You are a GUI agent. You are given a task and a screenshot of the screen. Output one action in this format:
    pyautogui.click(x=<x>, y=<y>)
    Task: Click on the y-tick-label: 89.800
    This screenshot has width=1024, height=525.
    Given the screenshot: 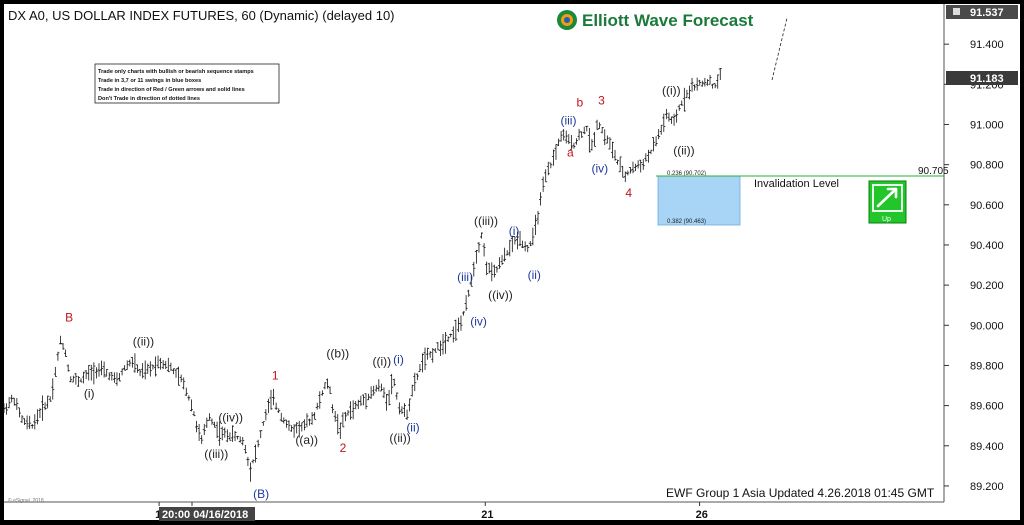 What is the action you would take?
    pyautogui.click(x=987, y=366)
    